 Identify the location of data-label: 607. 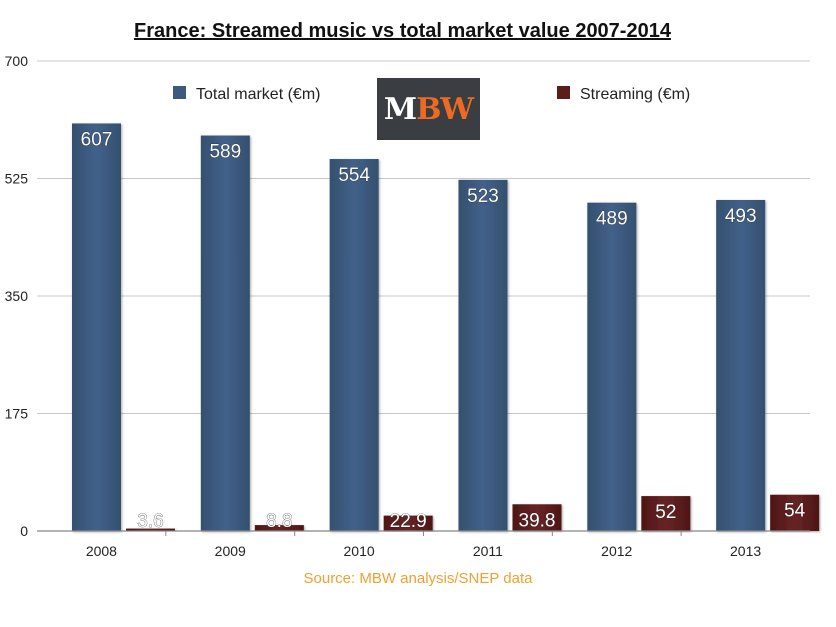
(97, 139).